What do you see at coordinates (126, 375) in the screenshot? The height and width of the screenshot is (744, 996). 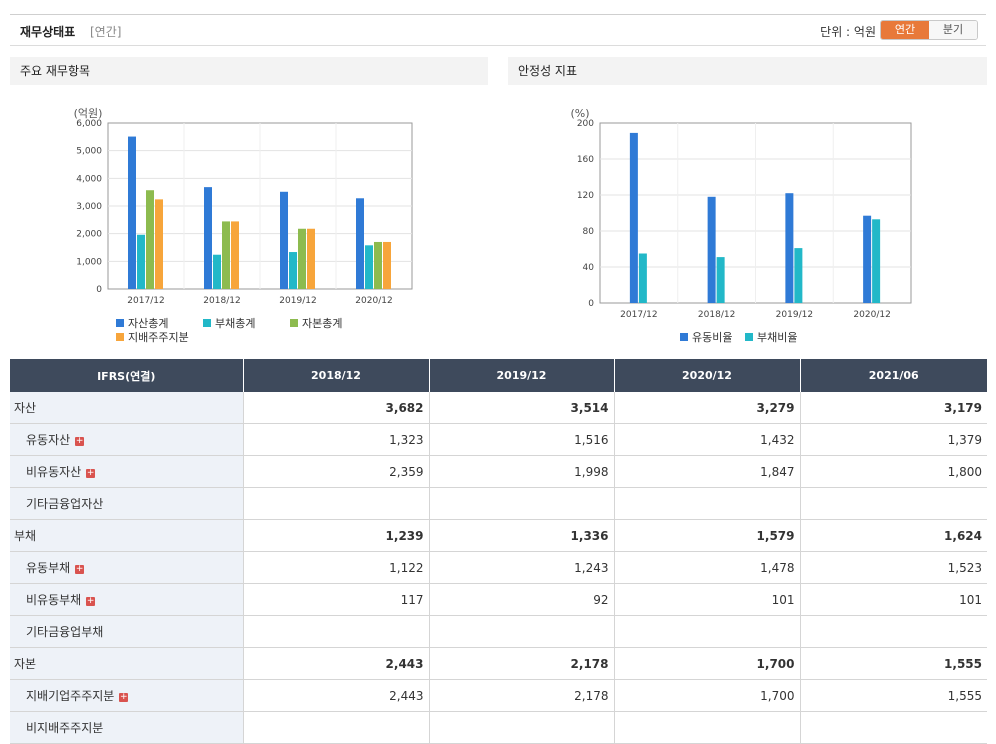 I see `column-header: IFRS(연결)` at bounding box center [126, 375].